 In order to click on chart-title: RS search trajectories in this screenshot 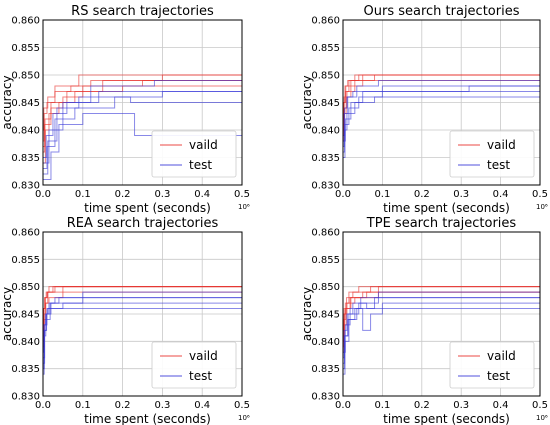, I will do `click(142, 11)`.